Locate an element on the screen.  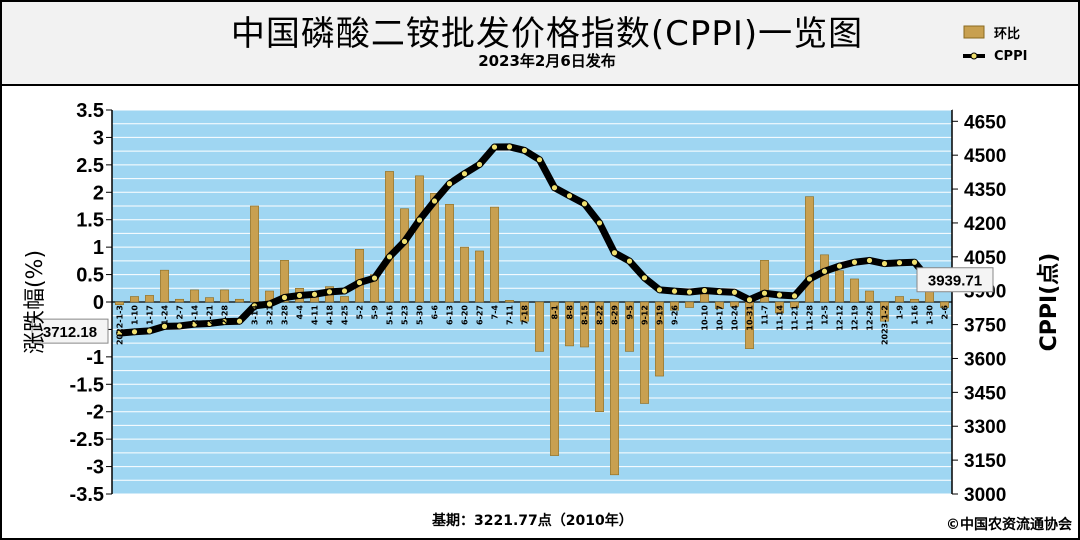
x-tick-label: 2-14 is located at coordinates (195, 315).